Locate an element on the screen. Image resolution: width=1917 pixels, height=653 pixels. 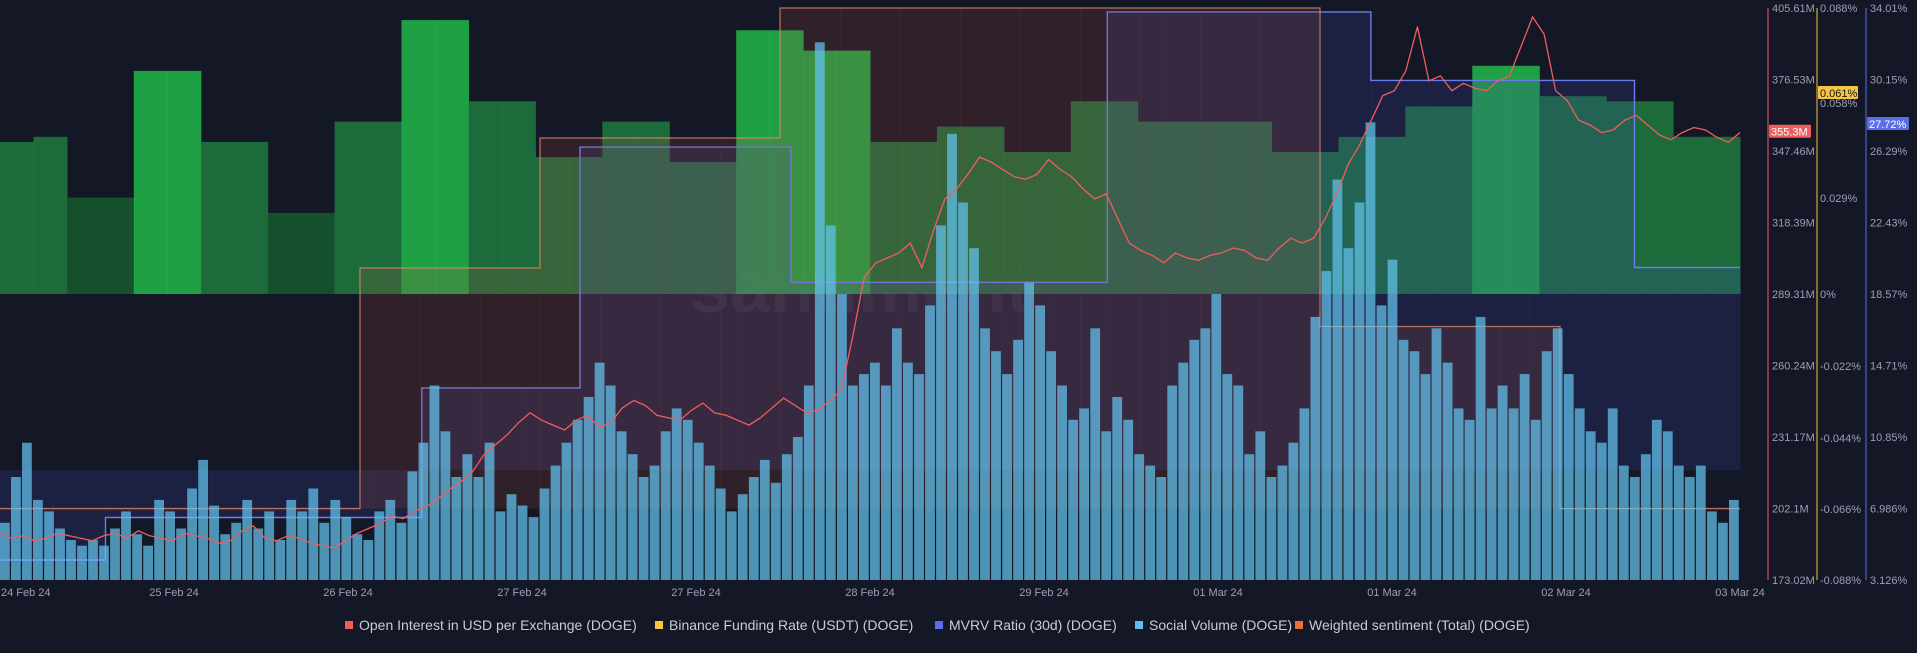
oi-tick-label: 376.53M is located at coordinates (1793, 81).